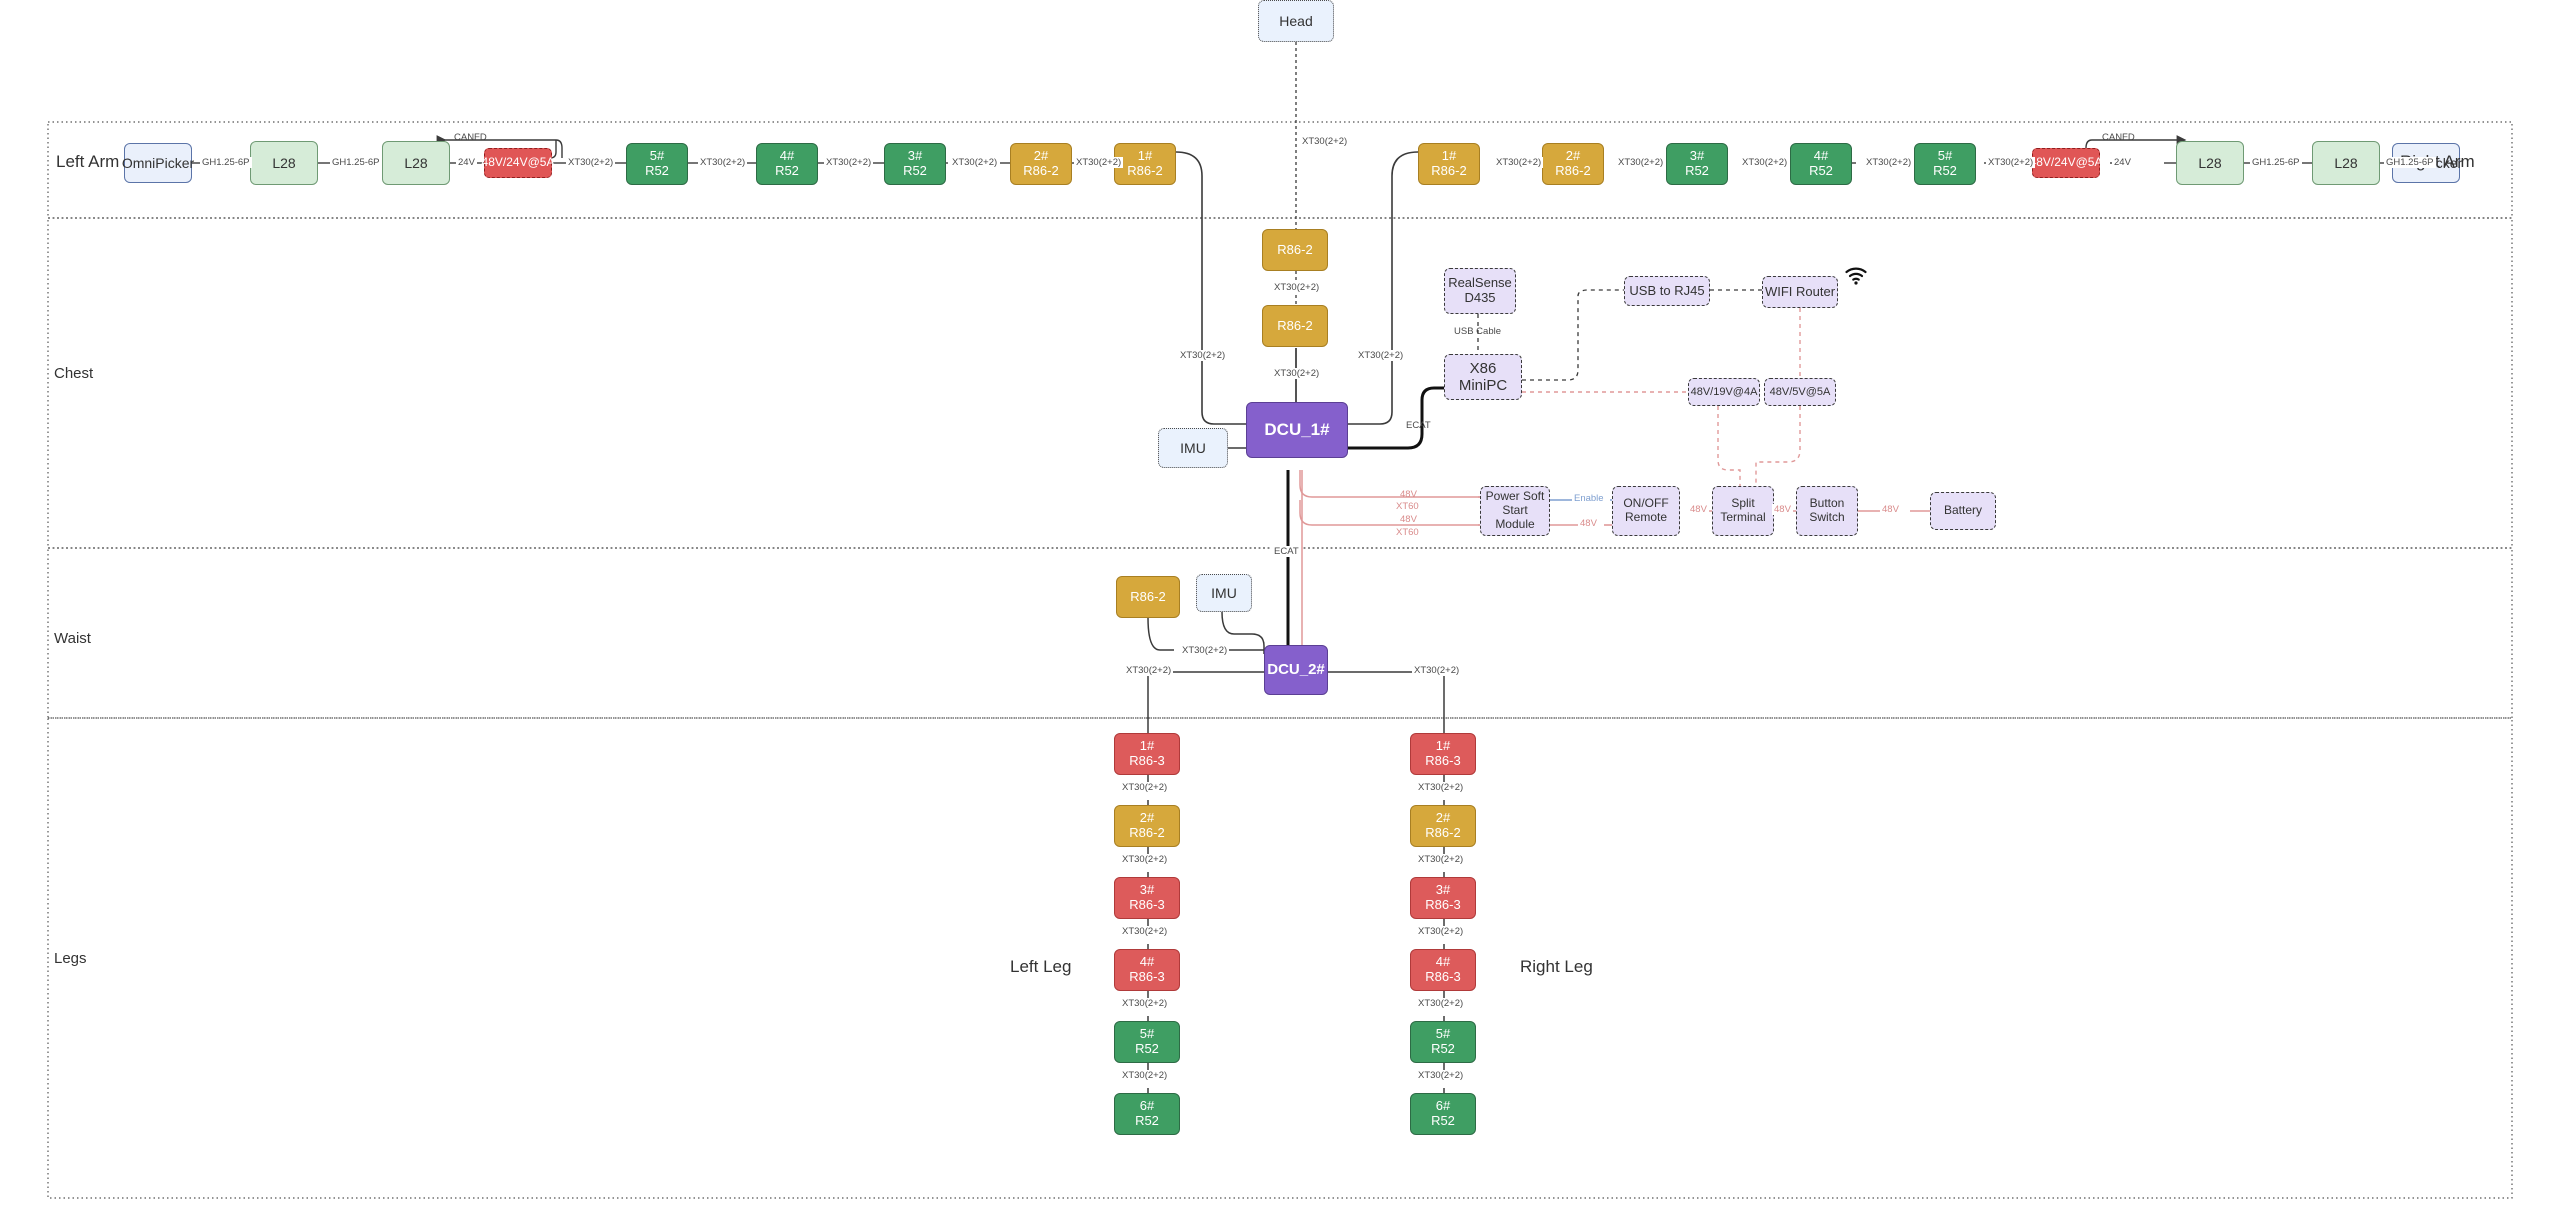  I want to click on node-label: Battery, so click(1962, 510).